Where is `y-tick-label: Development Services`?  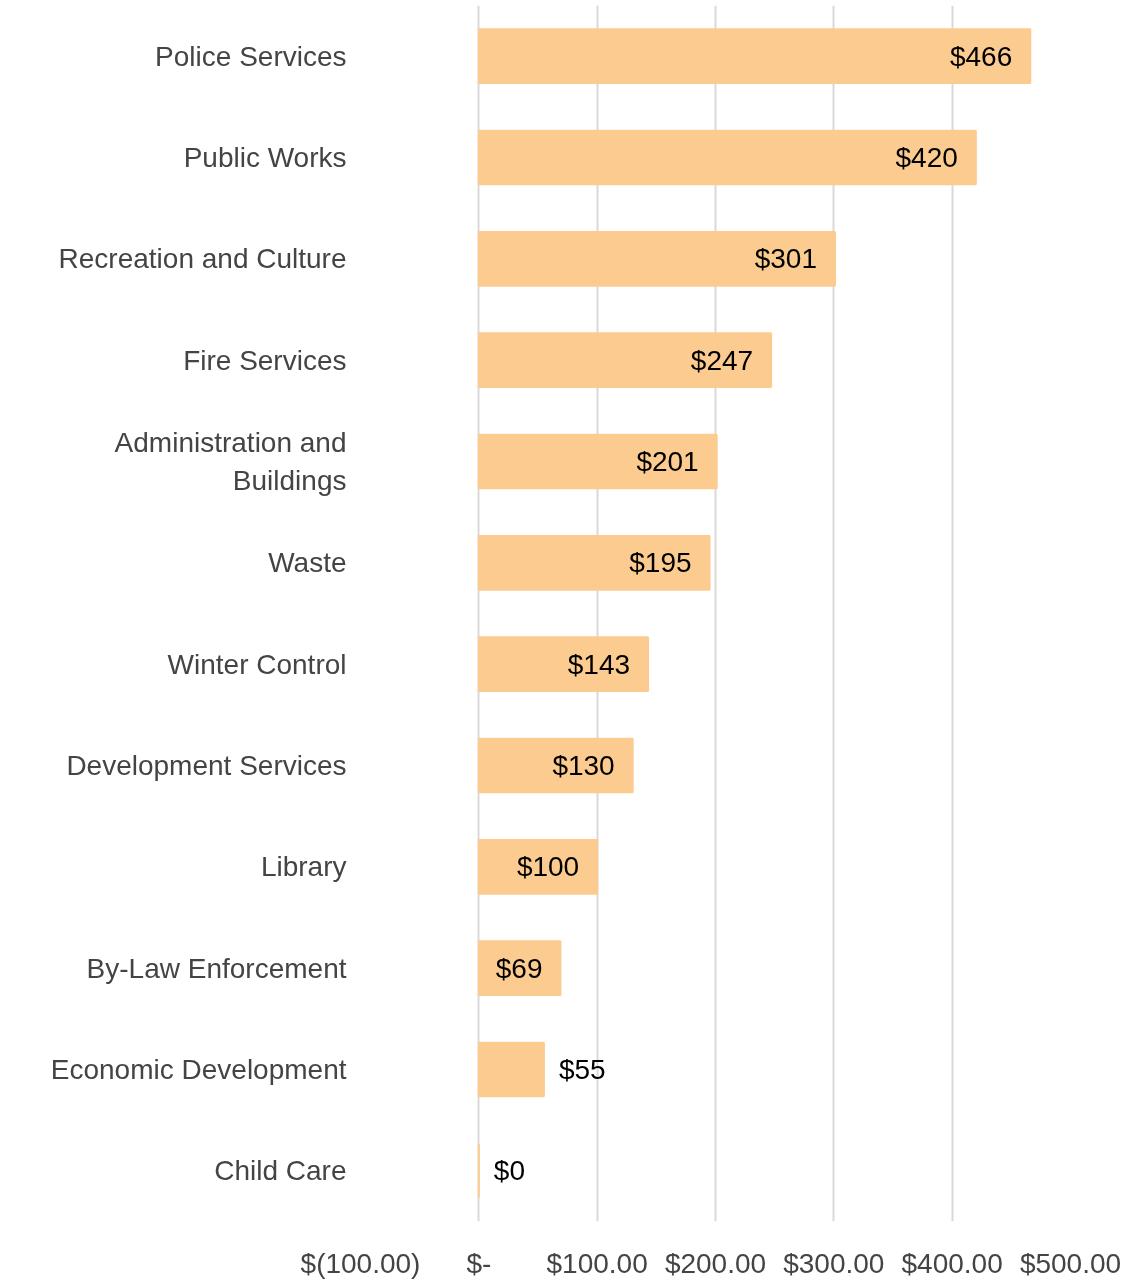 y-tick-label: Development Services is located at coordinates (206, 765).